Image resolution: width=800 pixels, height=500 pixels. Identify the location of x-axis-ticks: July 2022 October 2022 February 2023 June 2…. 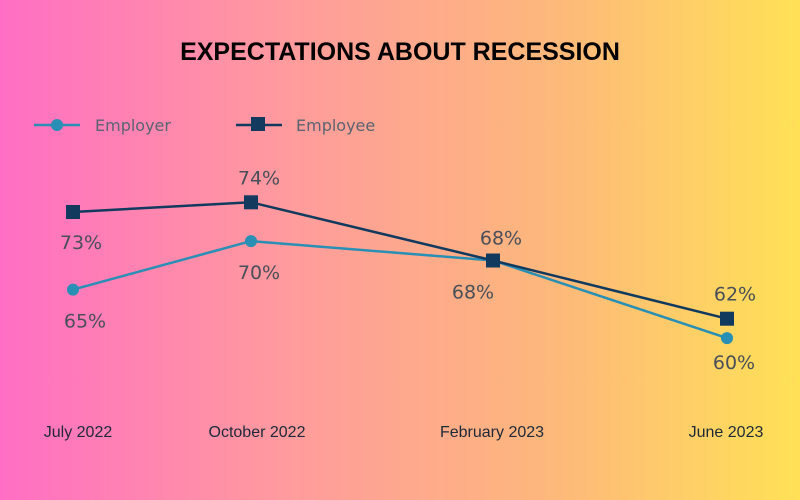
(404, 432).